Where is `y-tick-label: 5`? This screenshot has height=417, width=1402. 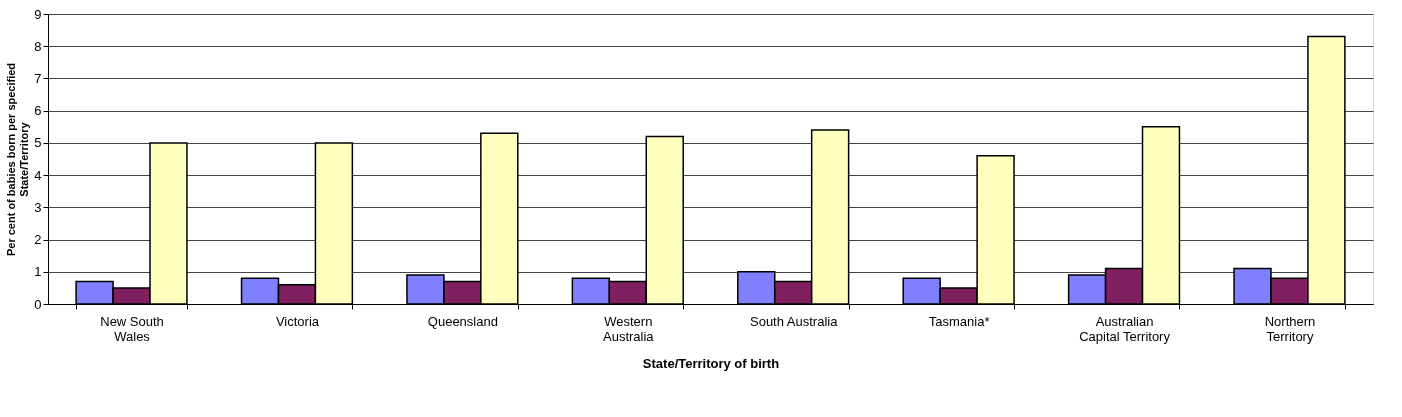
y-tick-label: 5 is located at coordinates (38, 143).